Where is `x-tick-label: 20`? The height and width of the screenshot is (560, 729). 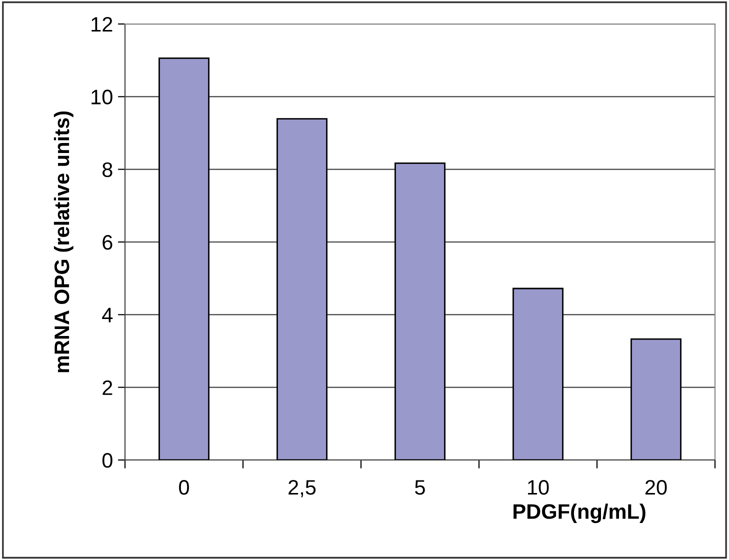 x-tick-label: 20 is located at coordinates (656, 487).